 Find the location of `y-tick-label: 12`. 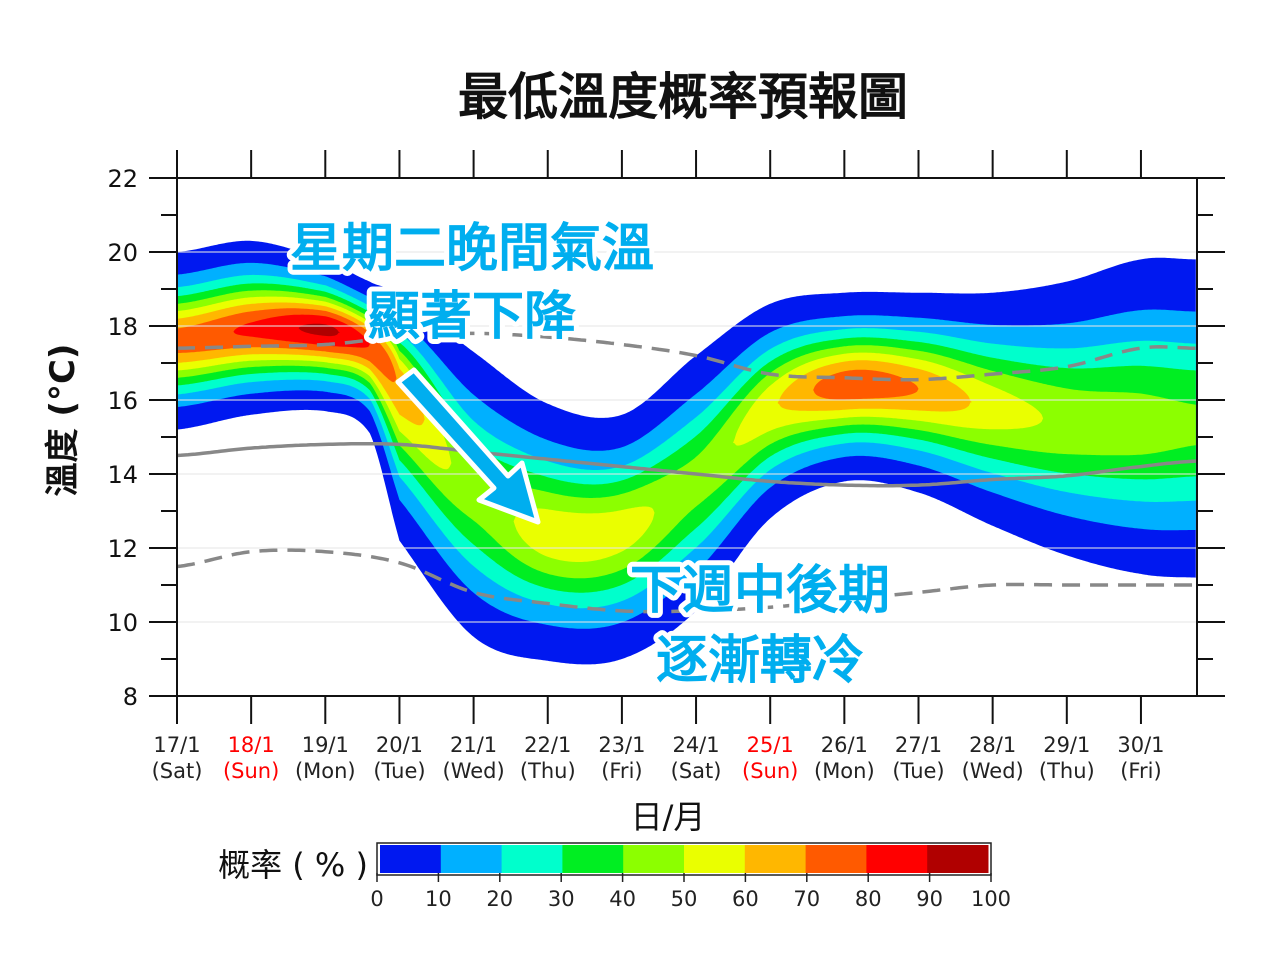

y-tick-label: 12 is located at coordinates (122, 549).